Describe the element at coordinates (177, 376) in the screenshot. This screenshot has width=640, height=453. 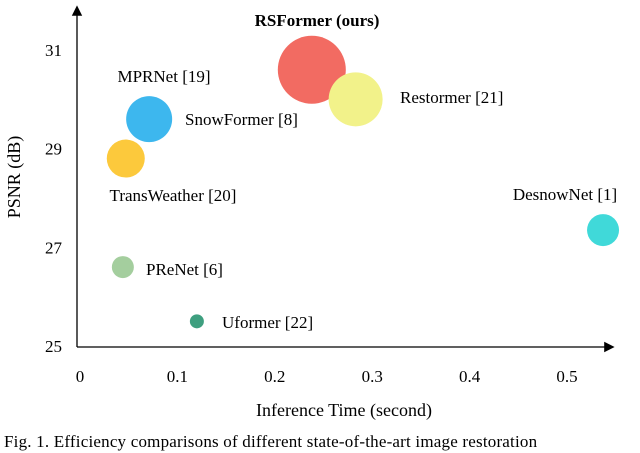
I see `x-tick-label: 0.1` at that location.